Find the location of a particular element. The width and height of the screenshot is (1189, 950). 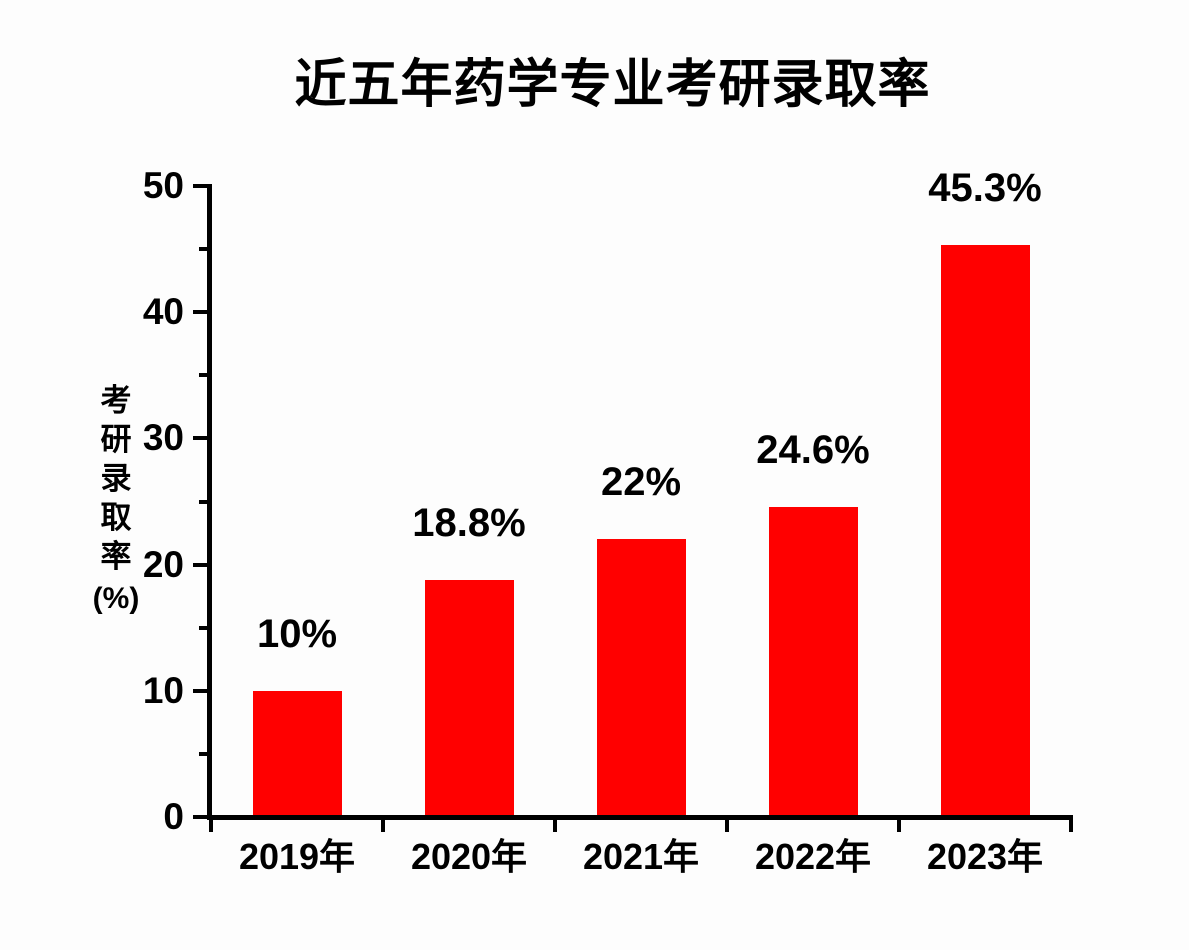

bar-value-label: 18.8% is located at coordinates (469, 522).